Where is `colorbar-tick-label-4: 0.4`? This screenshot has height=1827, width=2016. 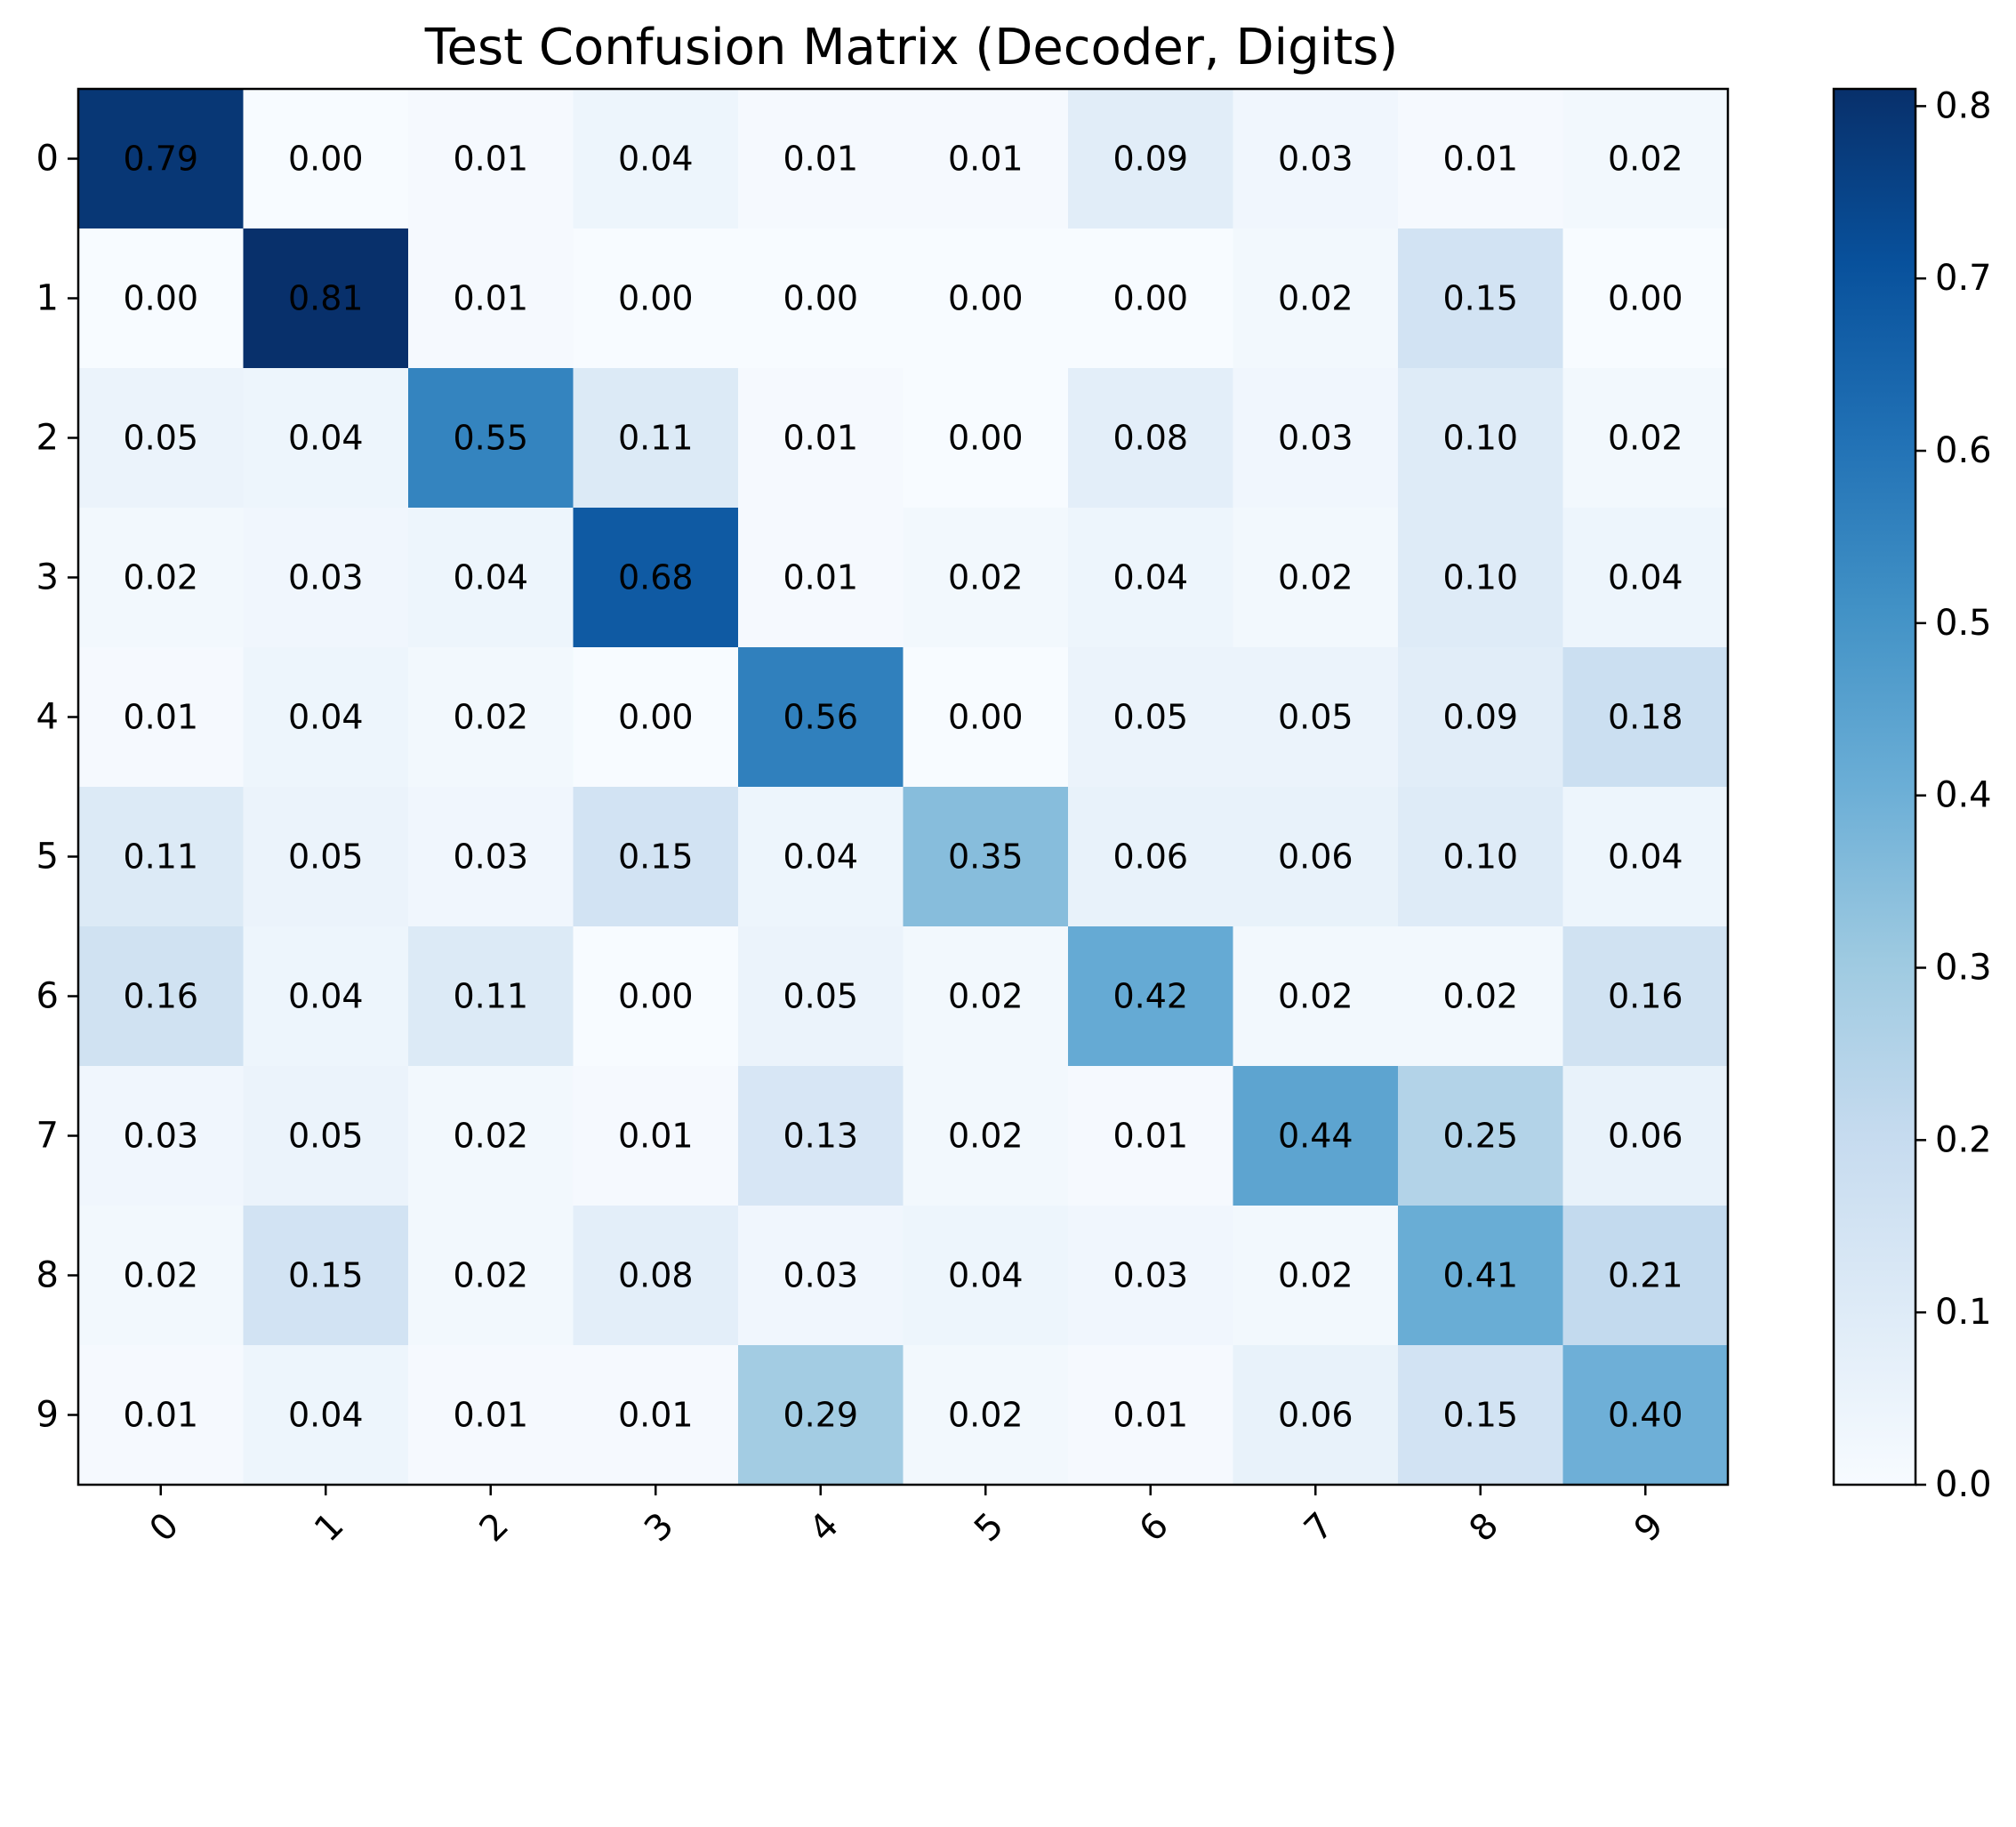
colorbar-tick-label-4: 0.4 is located at coordinates (1963, 795).